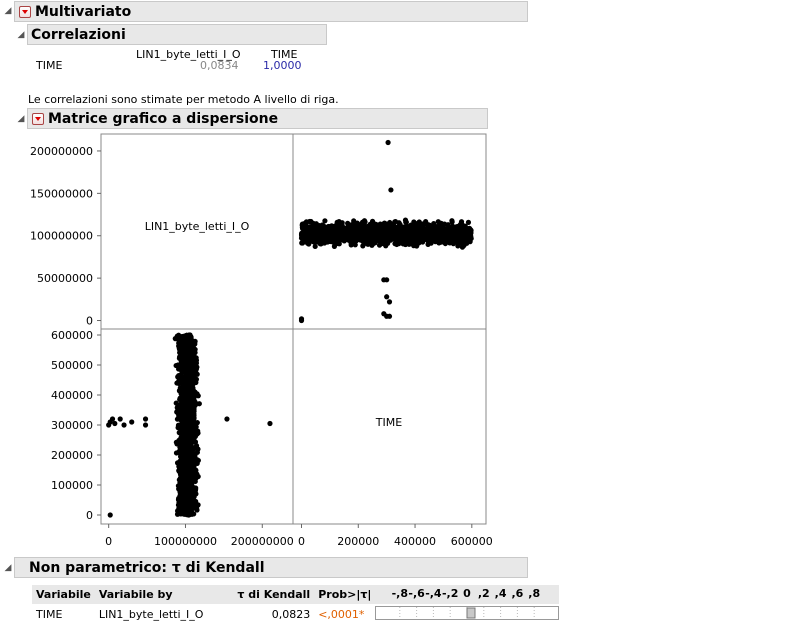 The image size is (792, 625). I want to click on row-prob: <,0001*, so click(341, 614).